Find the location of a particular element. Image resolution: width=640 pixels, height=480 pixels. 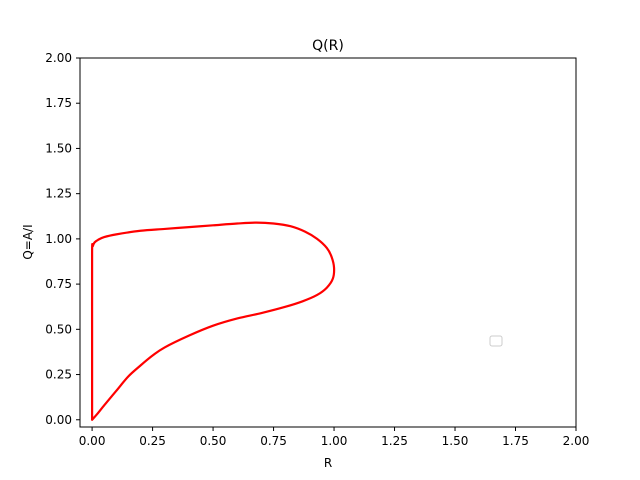

x-axis-label: R is located at coordinates (328, 463).